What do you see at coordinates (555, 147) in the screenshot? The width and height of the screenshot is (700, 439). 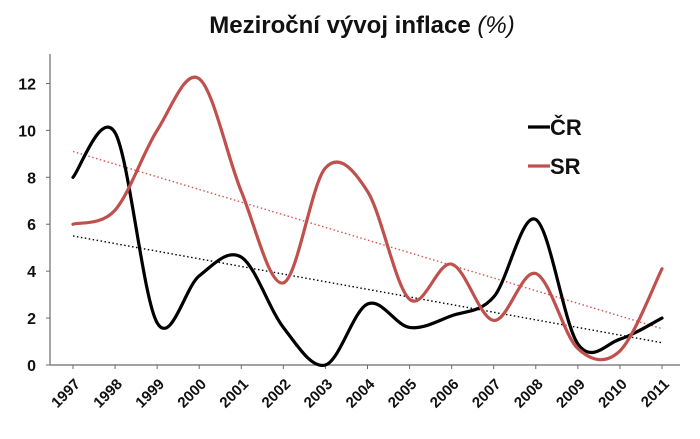 I see `legend: ČR SR` at bounding box center [555, 147].